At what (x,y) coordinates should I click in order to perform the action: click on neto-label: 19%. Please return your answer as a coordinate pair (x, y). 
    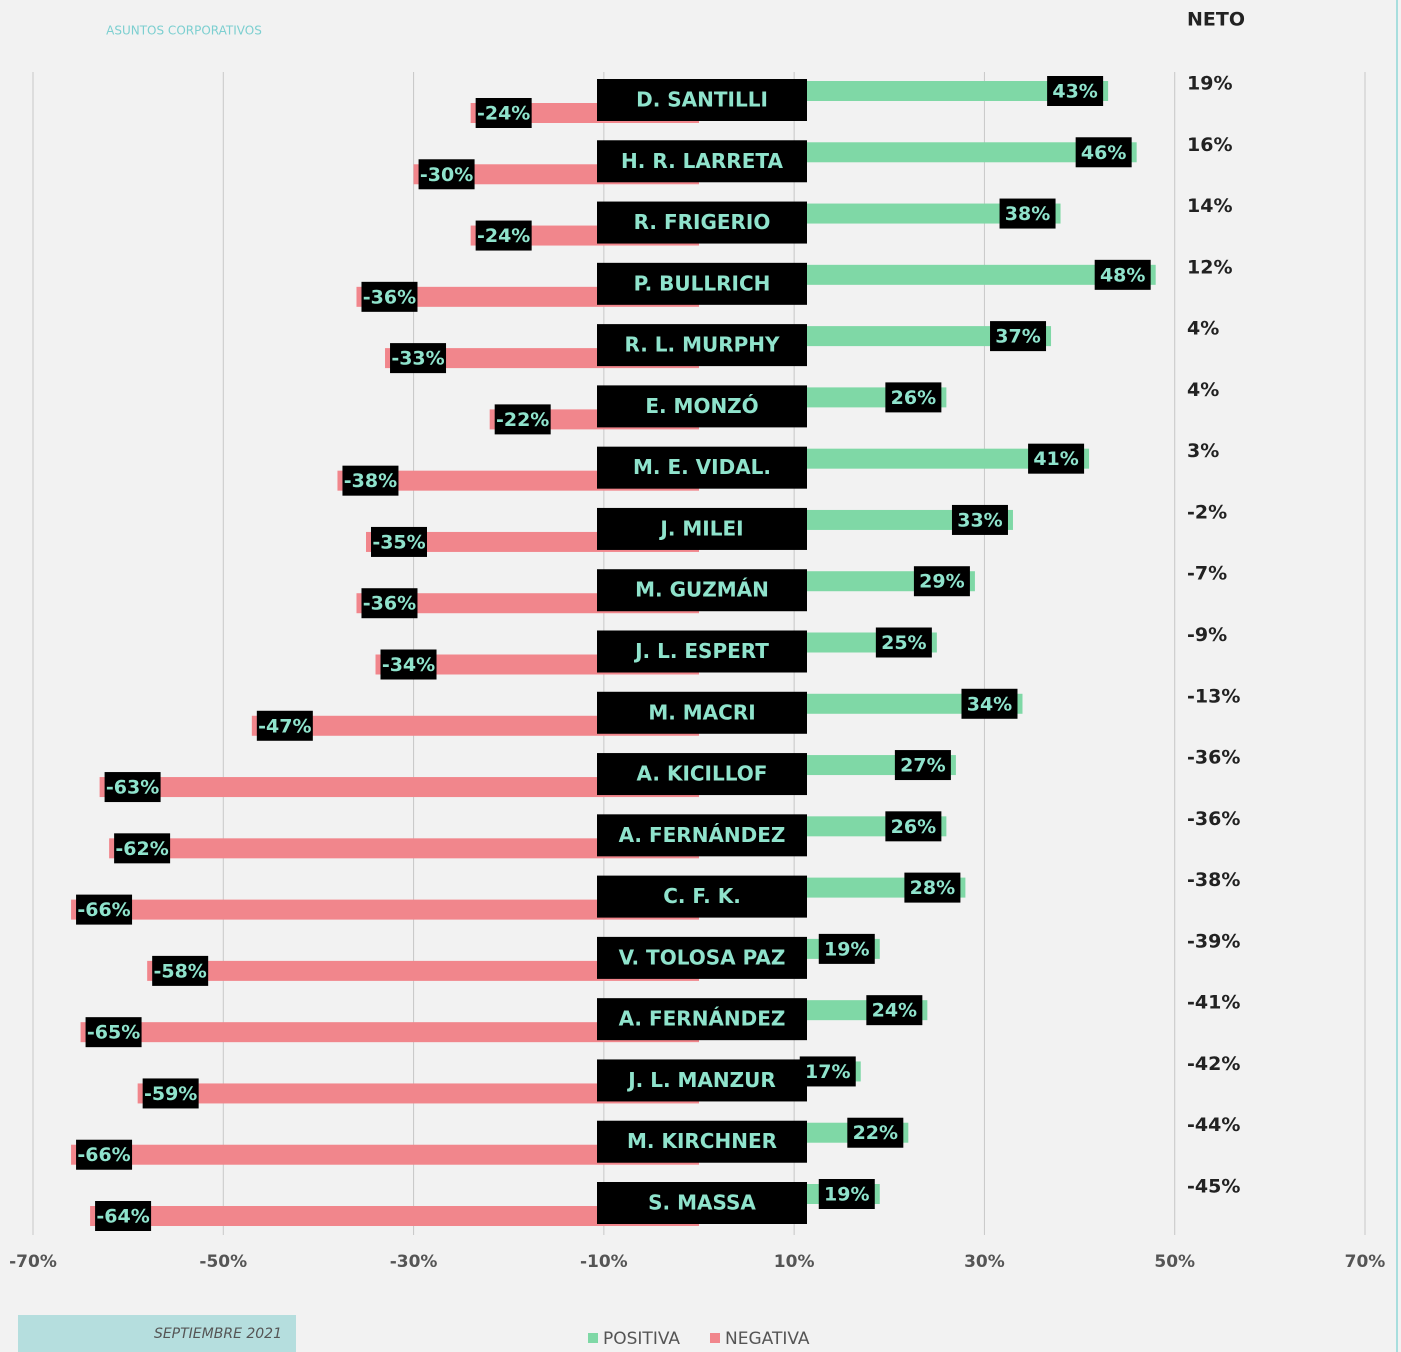
    Looking at the image, I should click on (1209, 84).